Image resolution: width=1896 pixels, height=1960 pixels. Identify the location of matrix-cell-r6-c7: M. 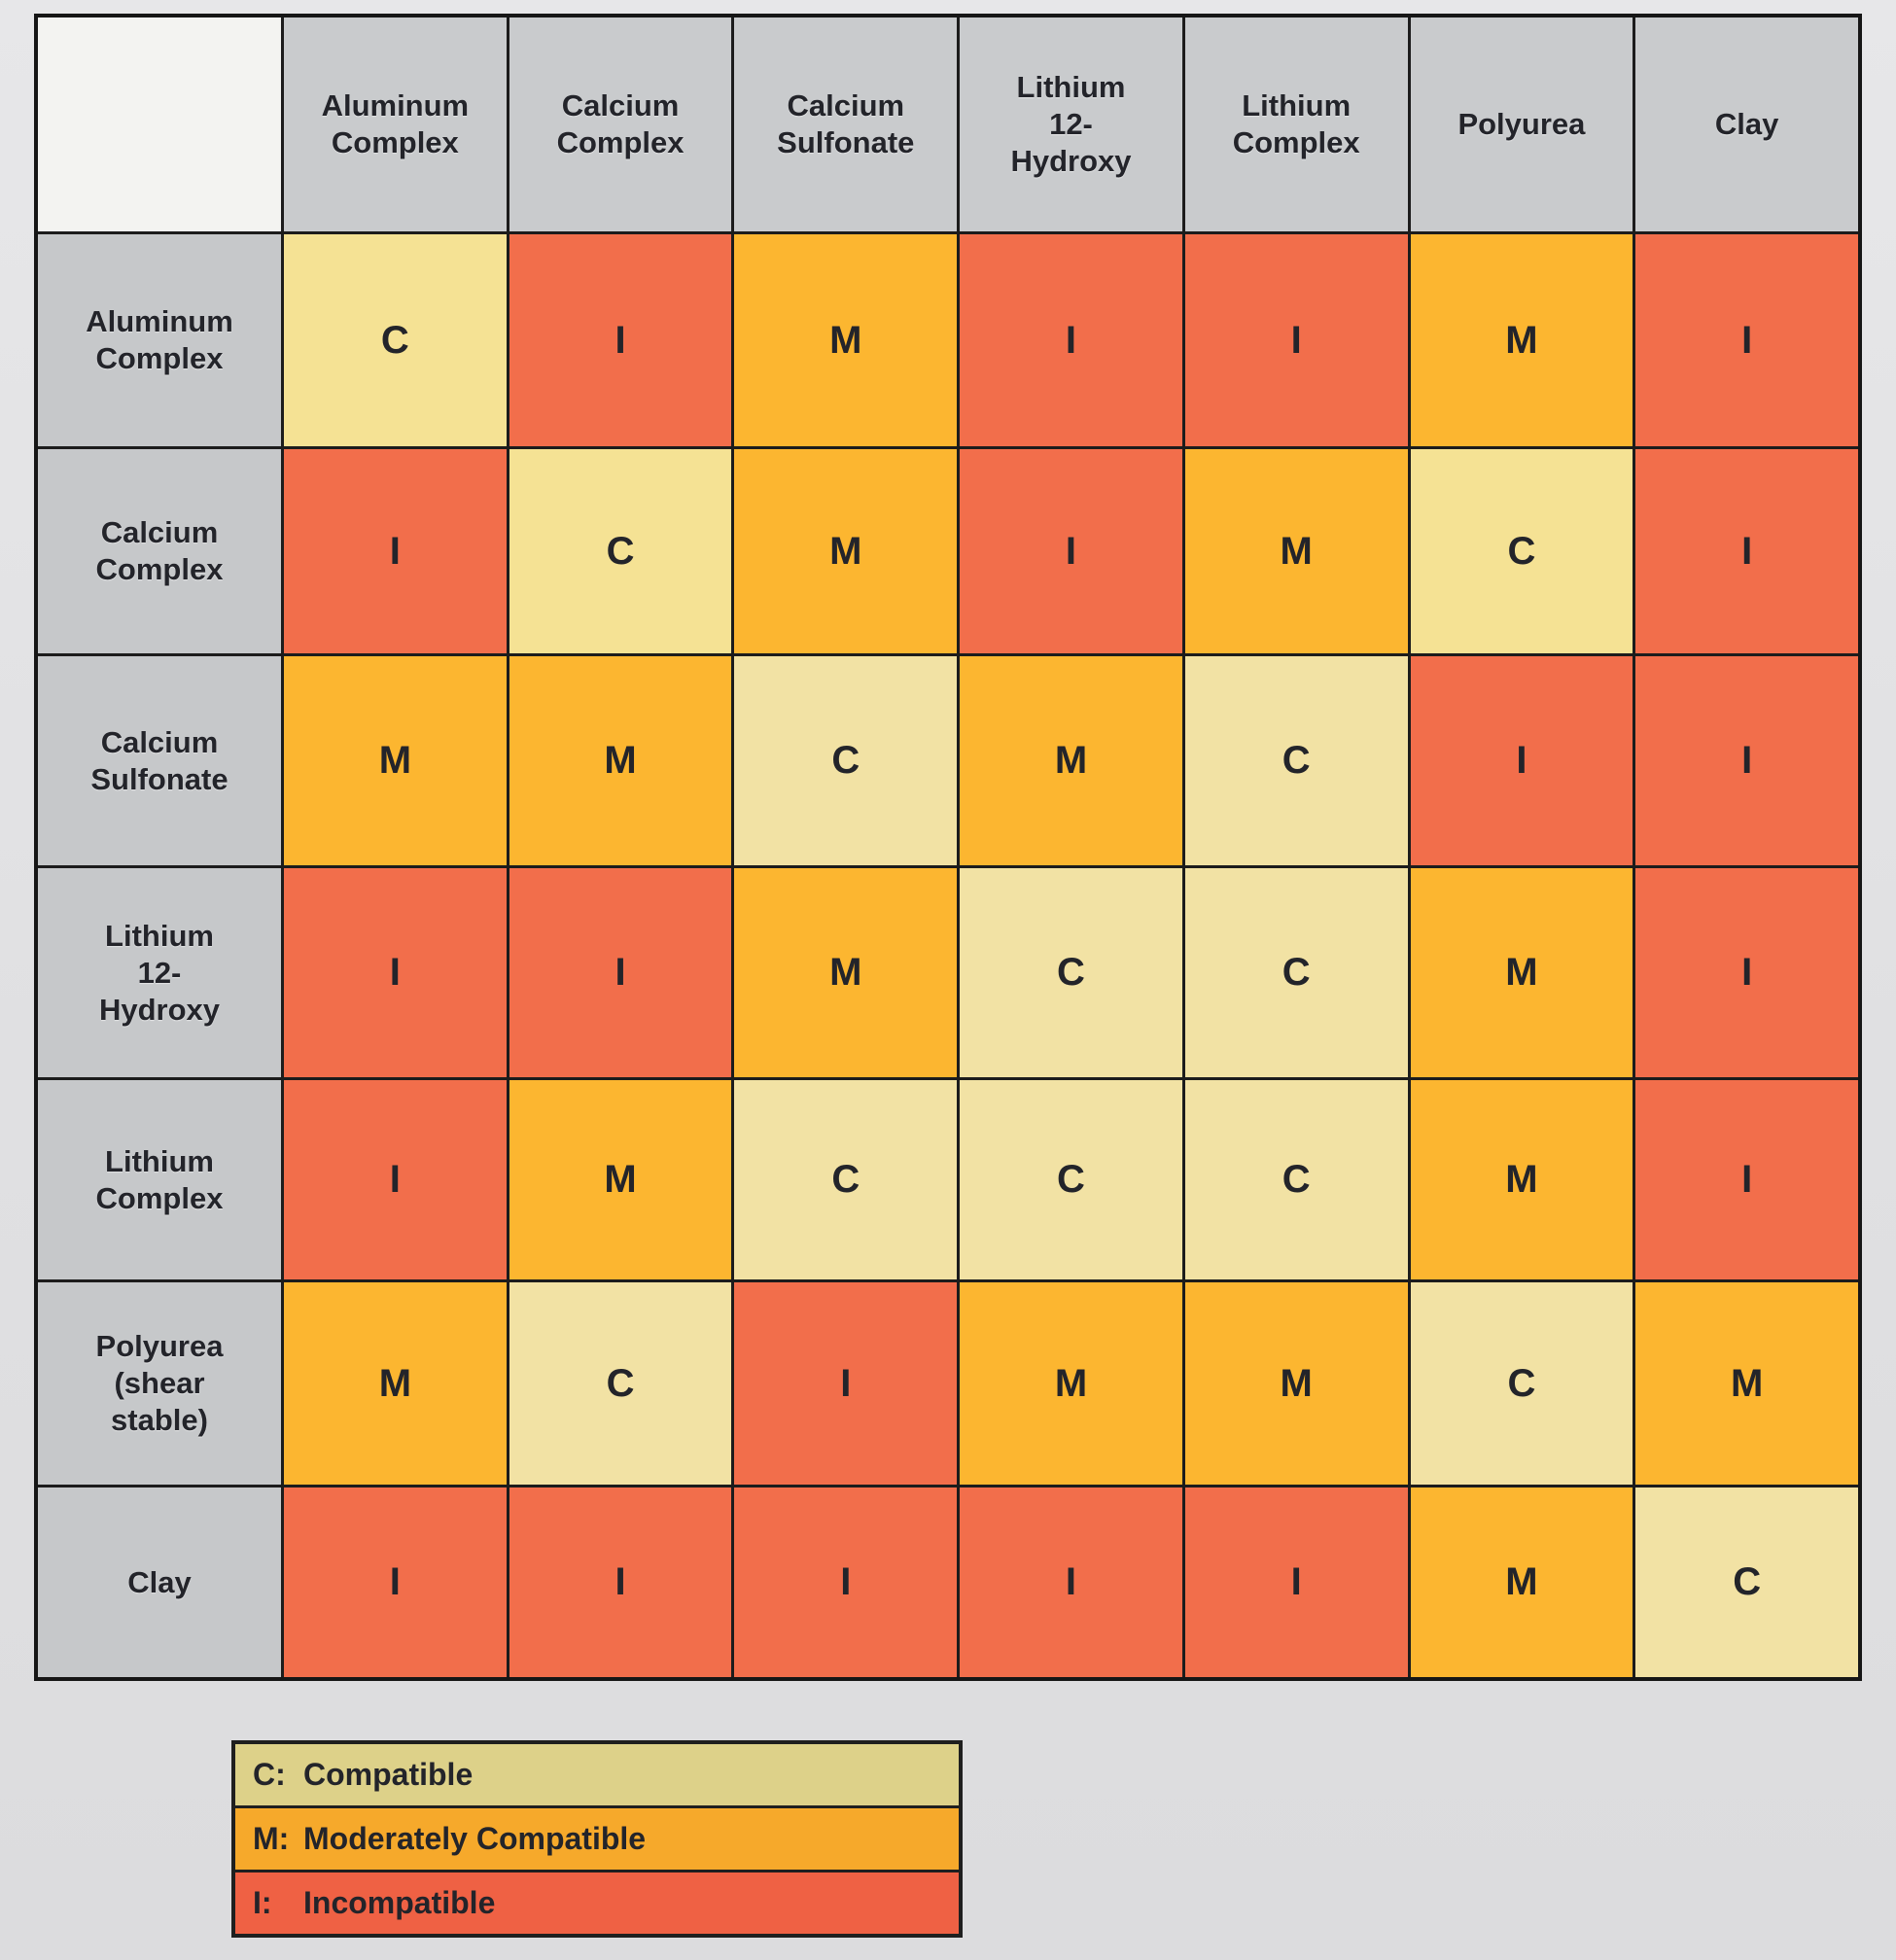
(1746, 1383).